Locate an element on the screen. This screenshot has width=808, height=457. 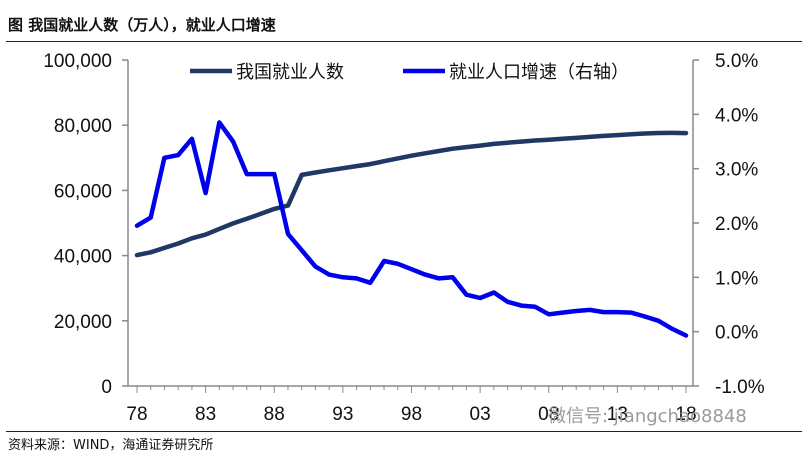
x-tick-label: 83 is located at coordinates (205, 414).